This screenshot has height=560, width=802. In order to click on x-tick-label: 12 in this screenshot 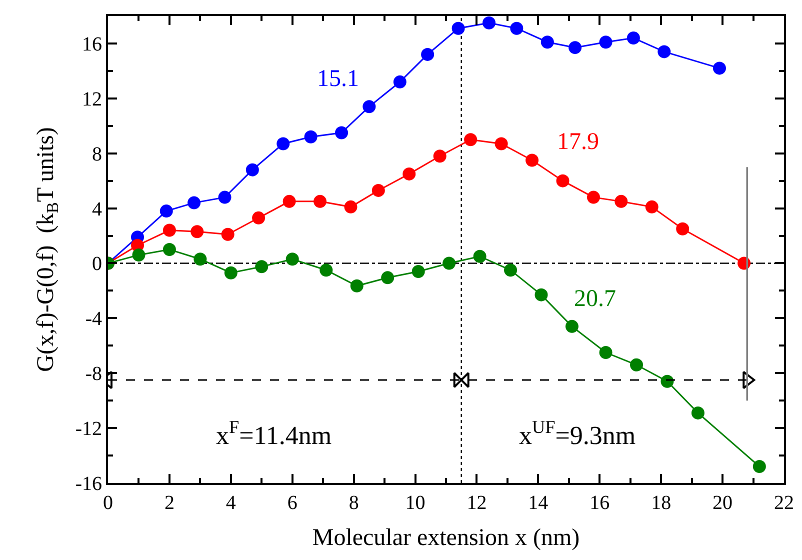, I will do `click(476, 503)`.